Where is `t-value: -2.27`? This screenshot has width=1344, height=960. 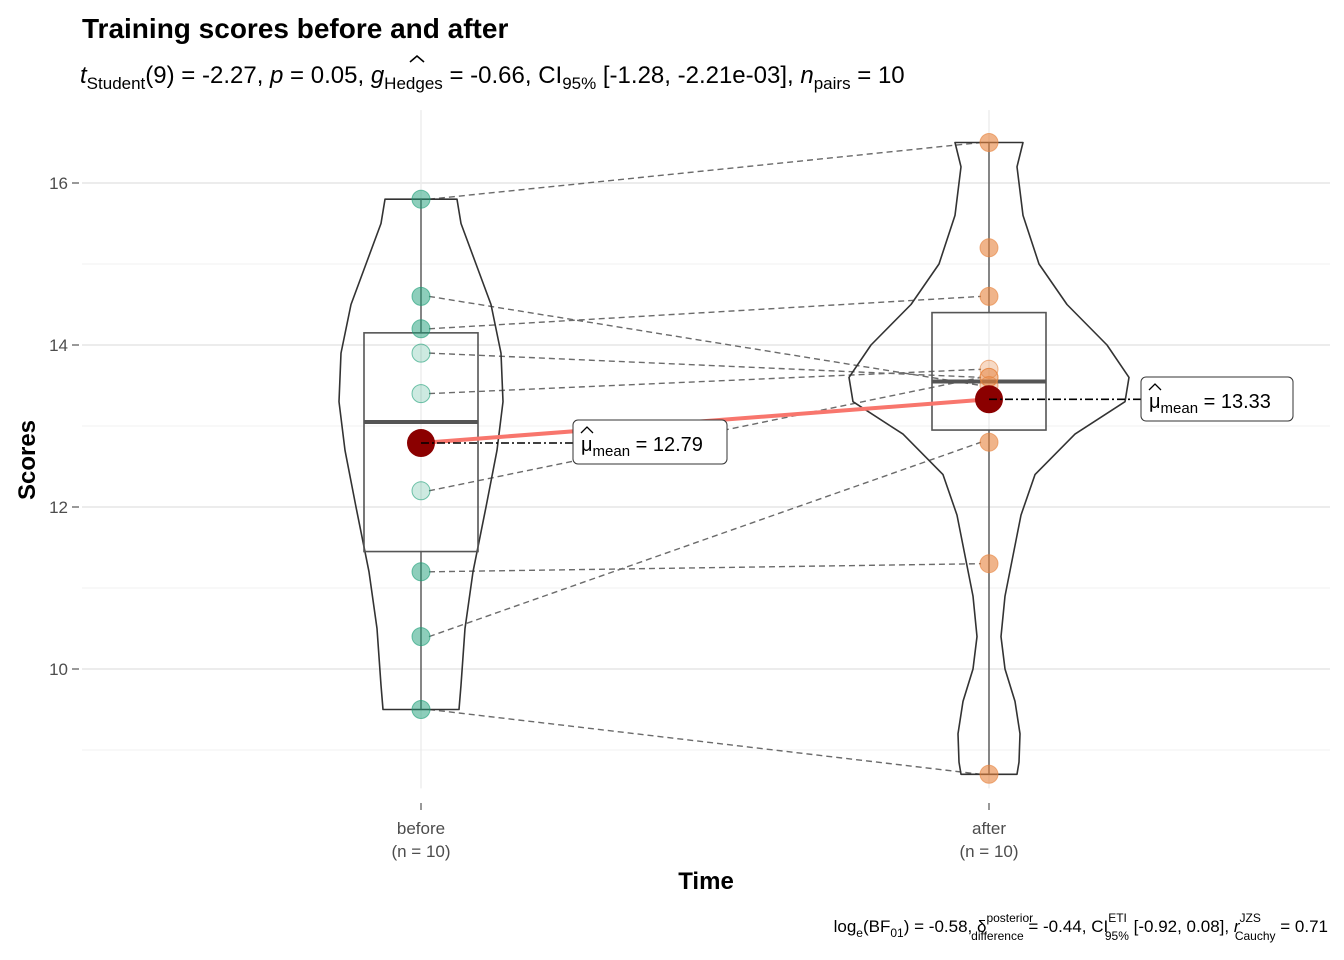
t-value: -2.27 is located at coordinates (229, 75).